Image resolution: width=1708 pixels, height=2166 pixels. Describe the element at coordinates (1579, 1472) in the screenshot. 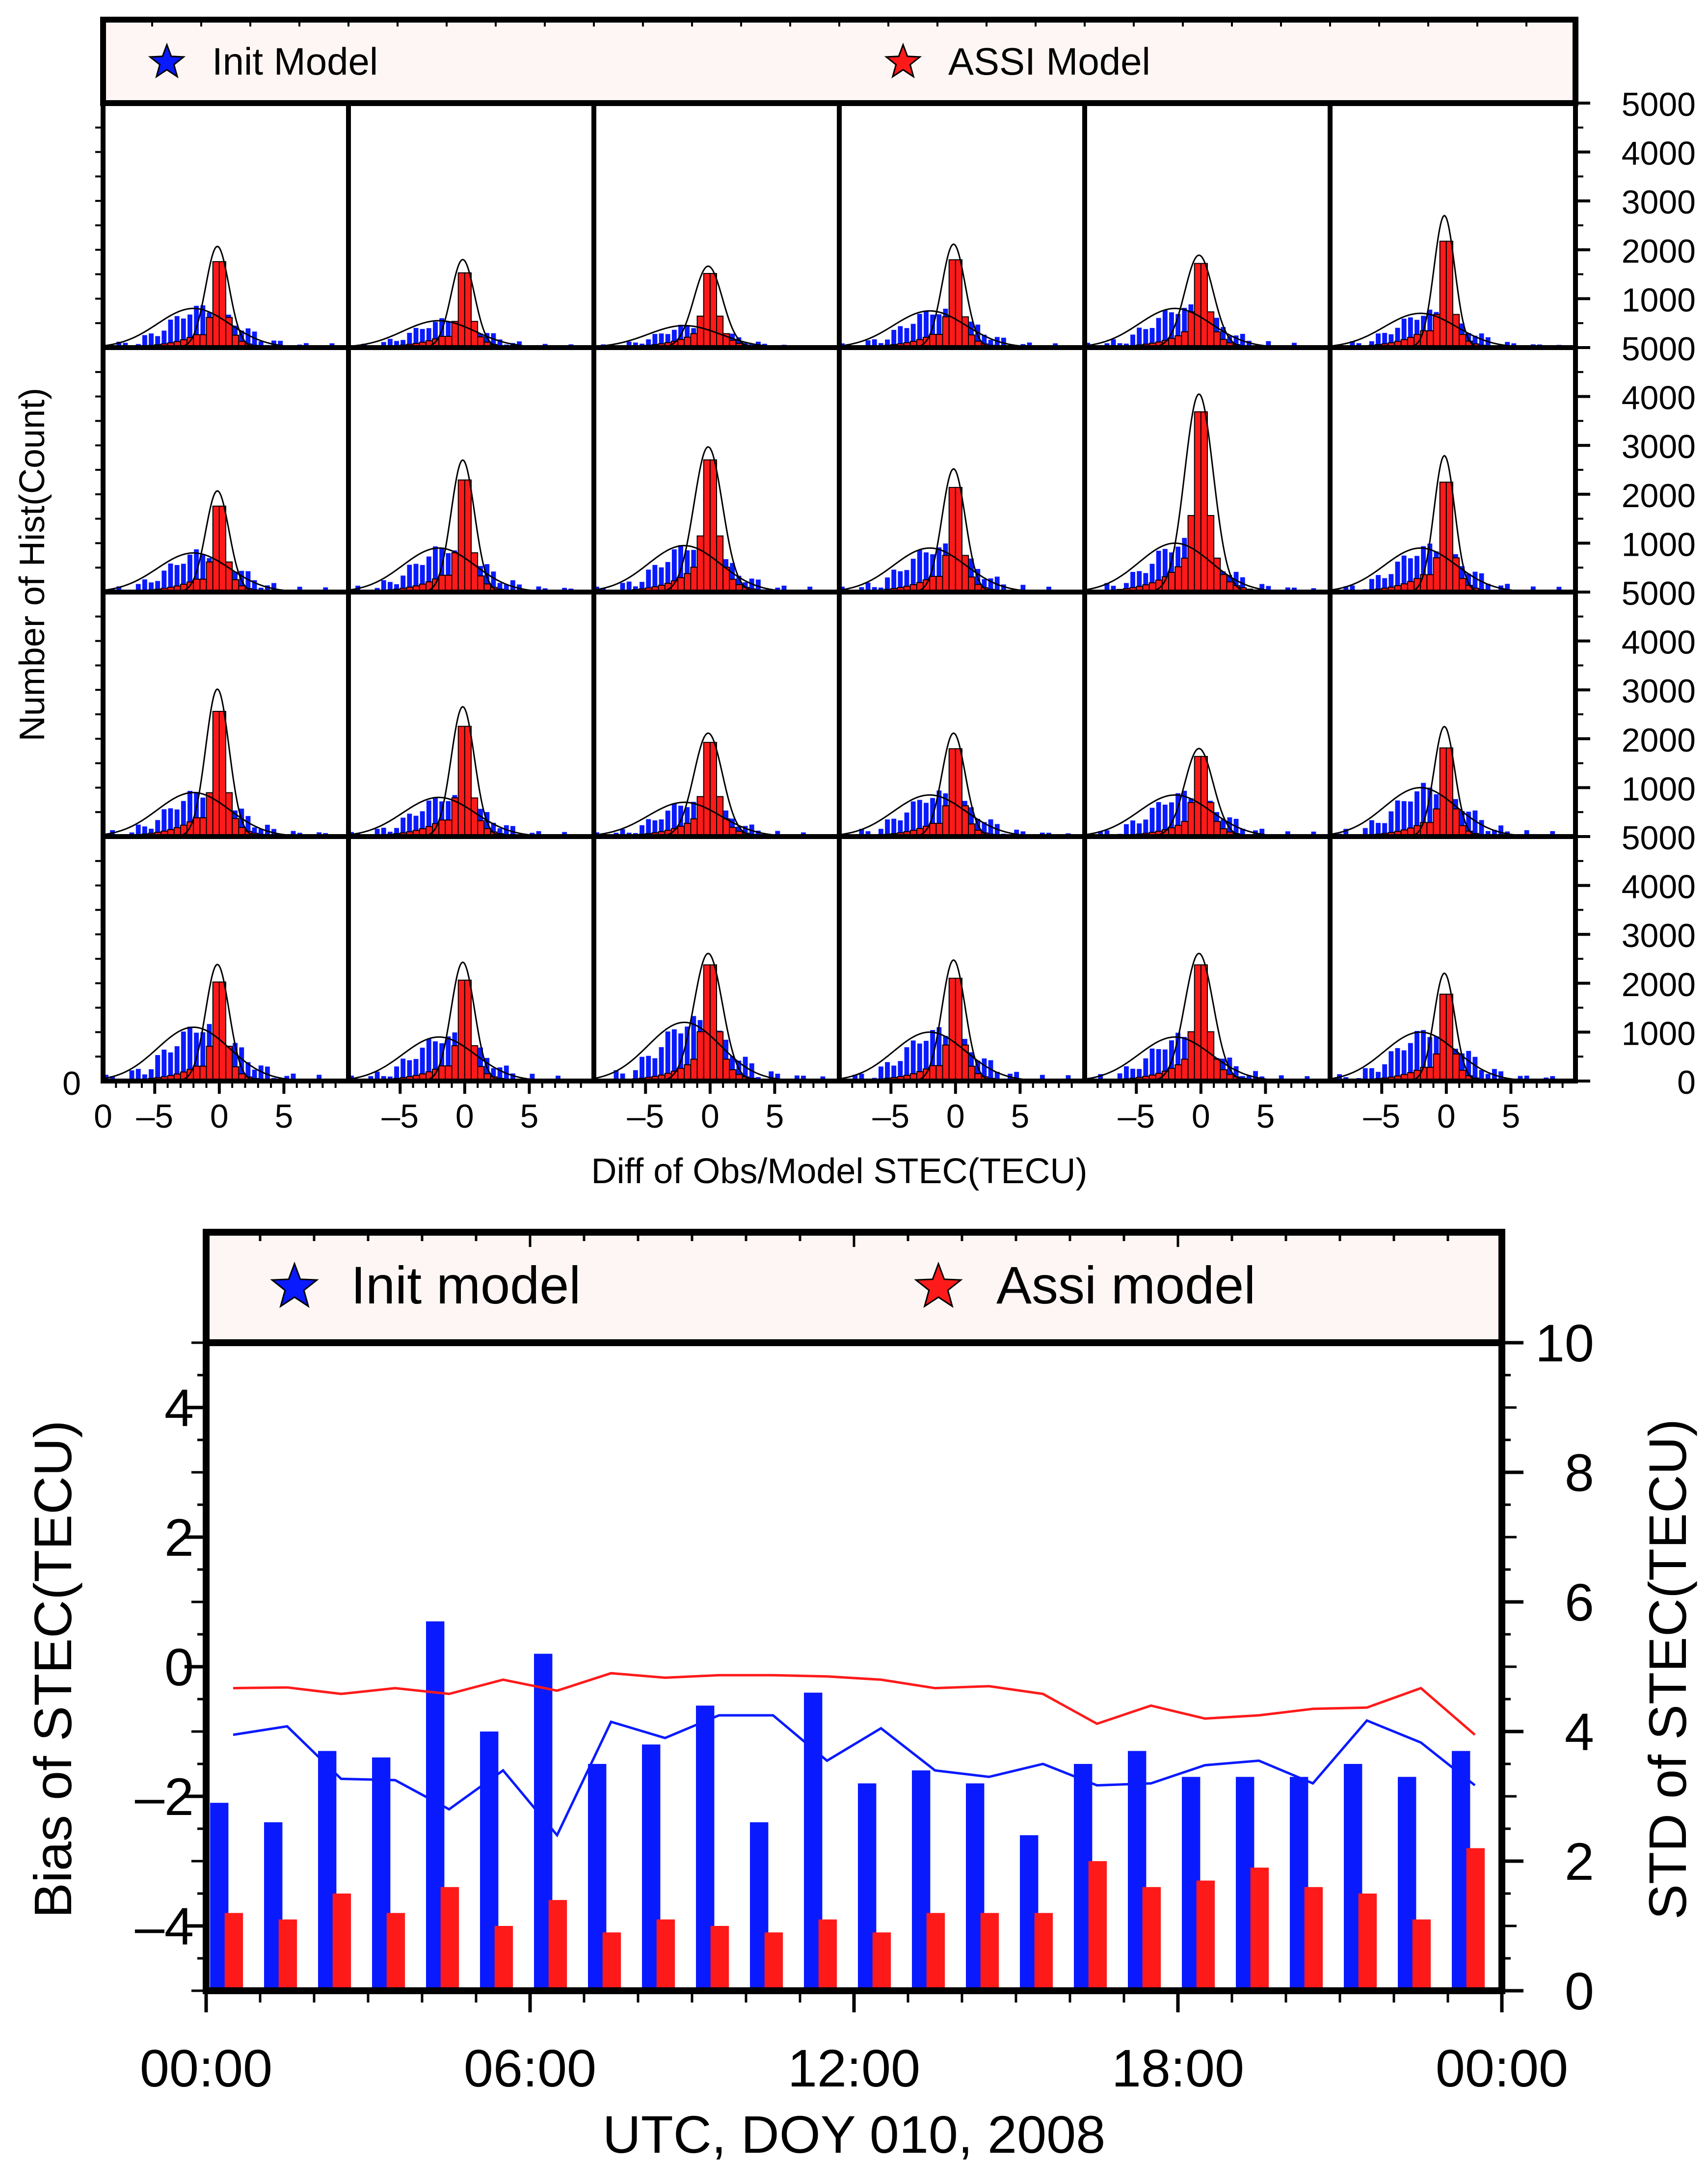

I see `right-tick-label: 8` at that location.